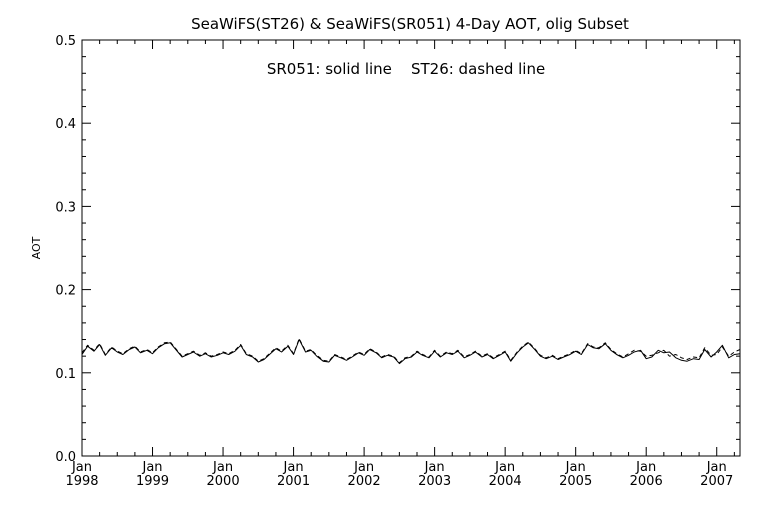 The image size is (768, 512). I want to click on x-tick-year-label: 2000, so click(223, 481).